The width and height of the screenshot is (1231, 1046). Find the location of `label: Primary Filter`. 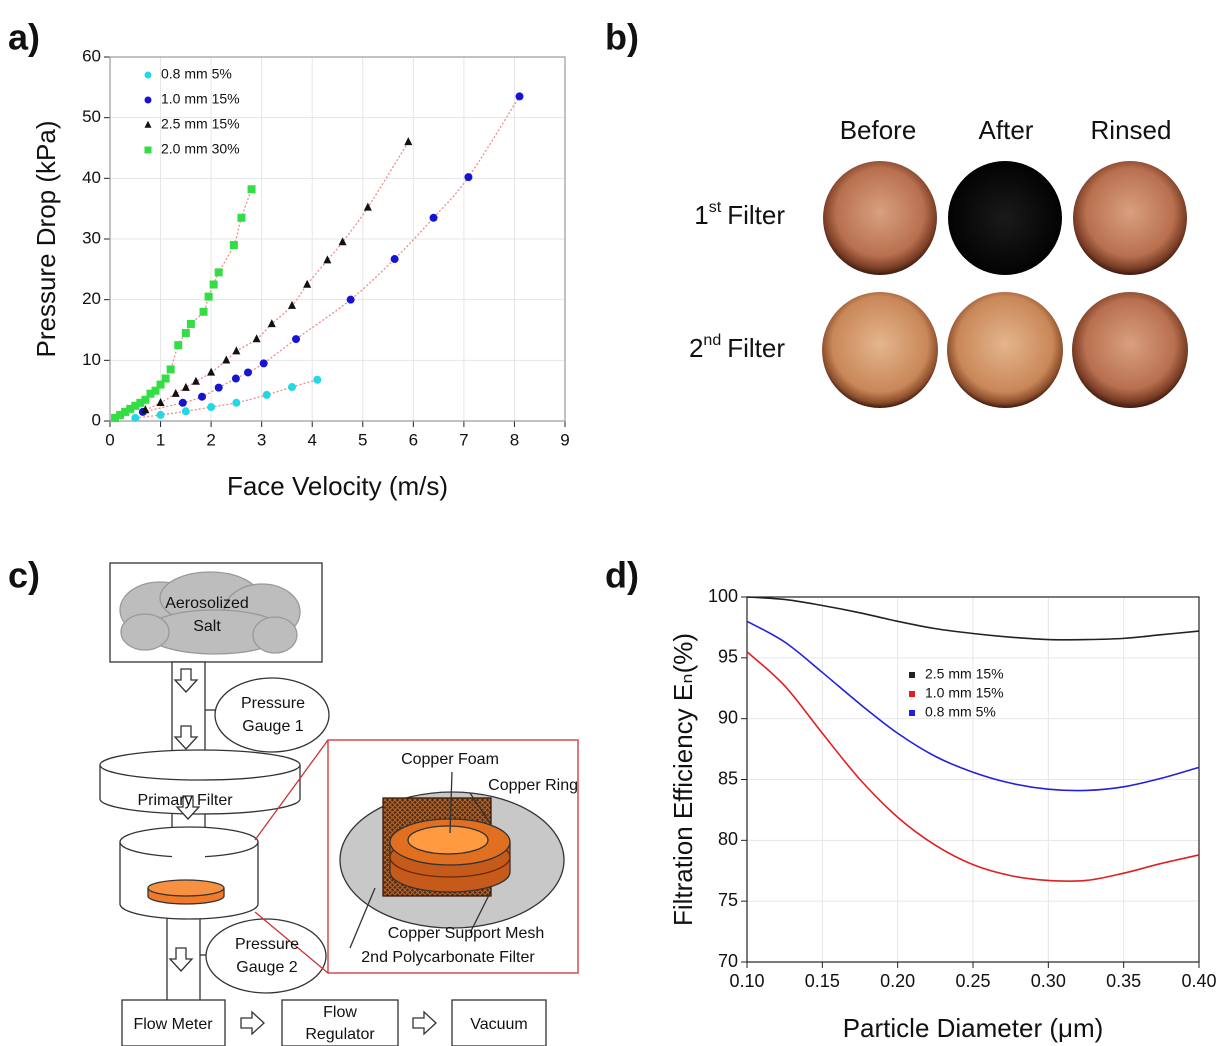

label: Primary Filter is located at coordinates (185, 800).